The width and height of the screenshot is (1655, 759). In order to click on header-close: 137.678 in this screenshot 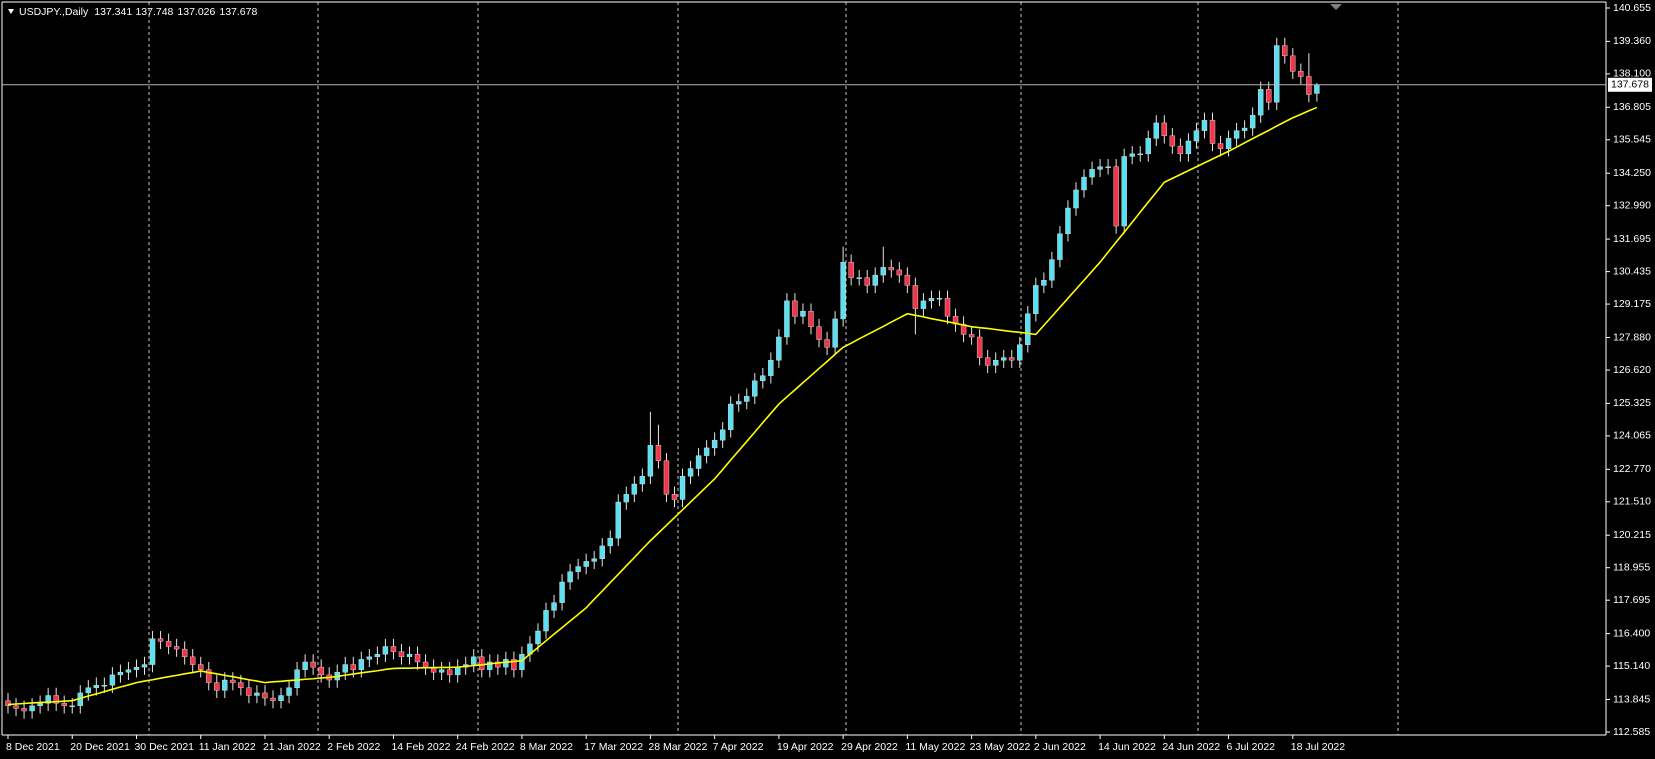, I will do `click(238, 12)`.